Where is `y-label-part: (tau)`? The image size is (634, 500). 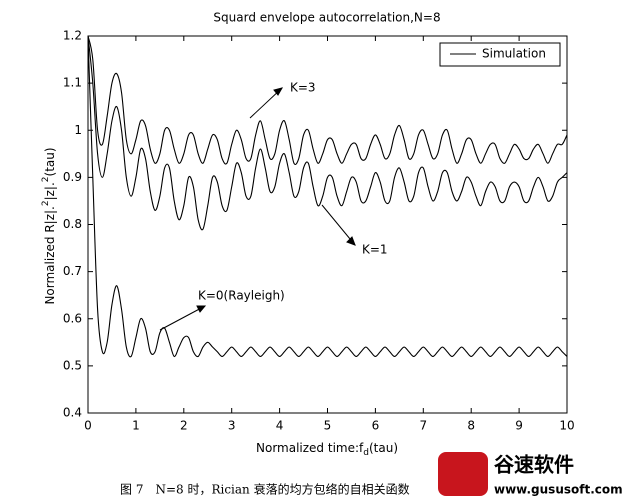 y-label-part: (tau) is located at coordinates (50, 161).